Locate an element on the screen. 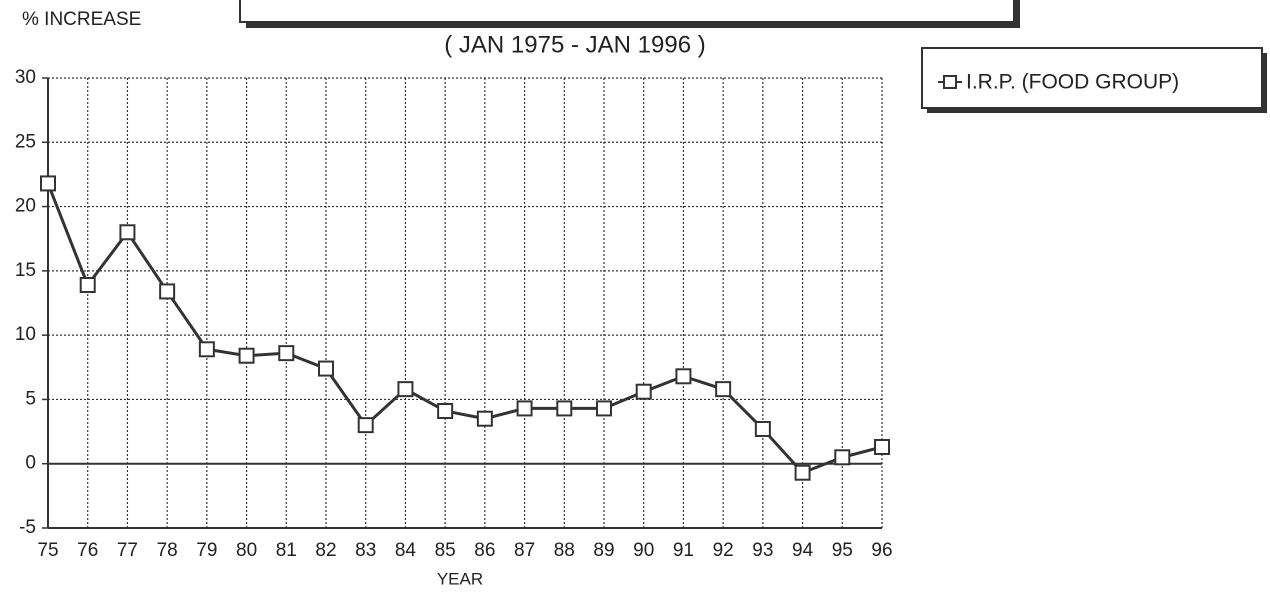  x-axis-label: YEAR is located at coordinates (460, 578).